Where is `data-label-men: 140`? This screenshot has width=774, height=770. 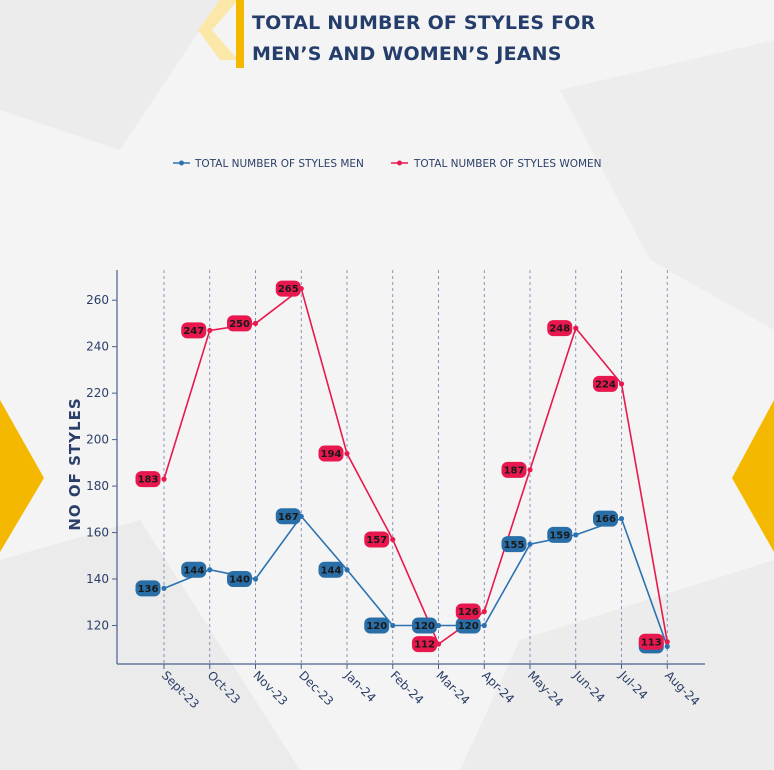
data-label-men: 140 is located at coordinates (239, 579).